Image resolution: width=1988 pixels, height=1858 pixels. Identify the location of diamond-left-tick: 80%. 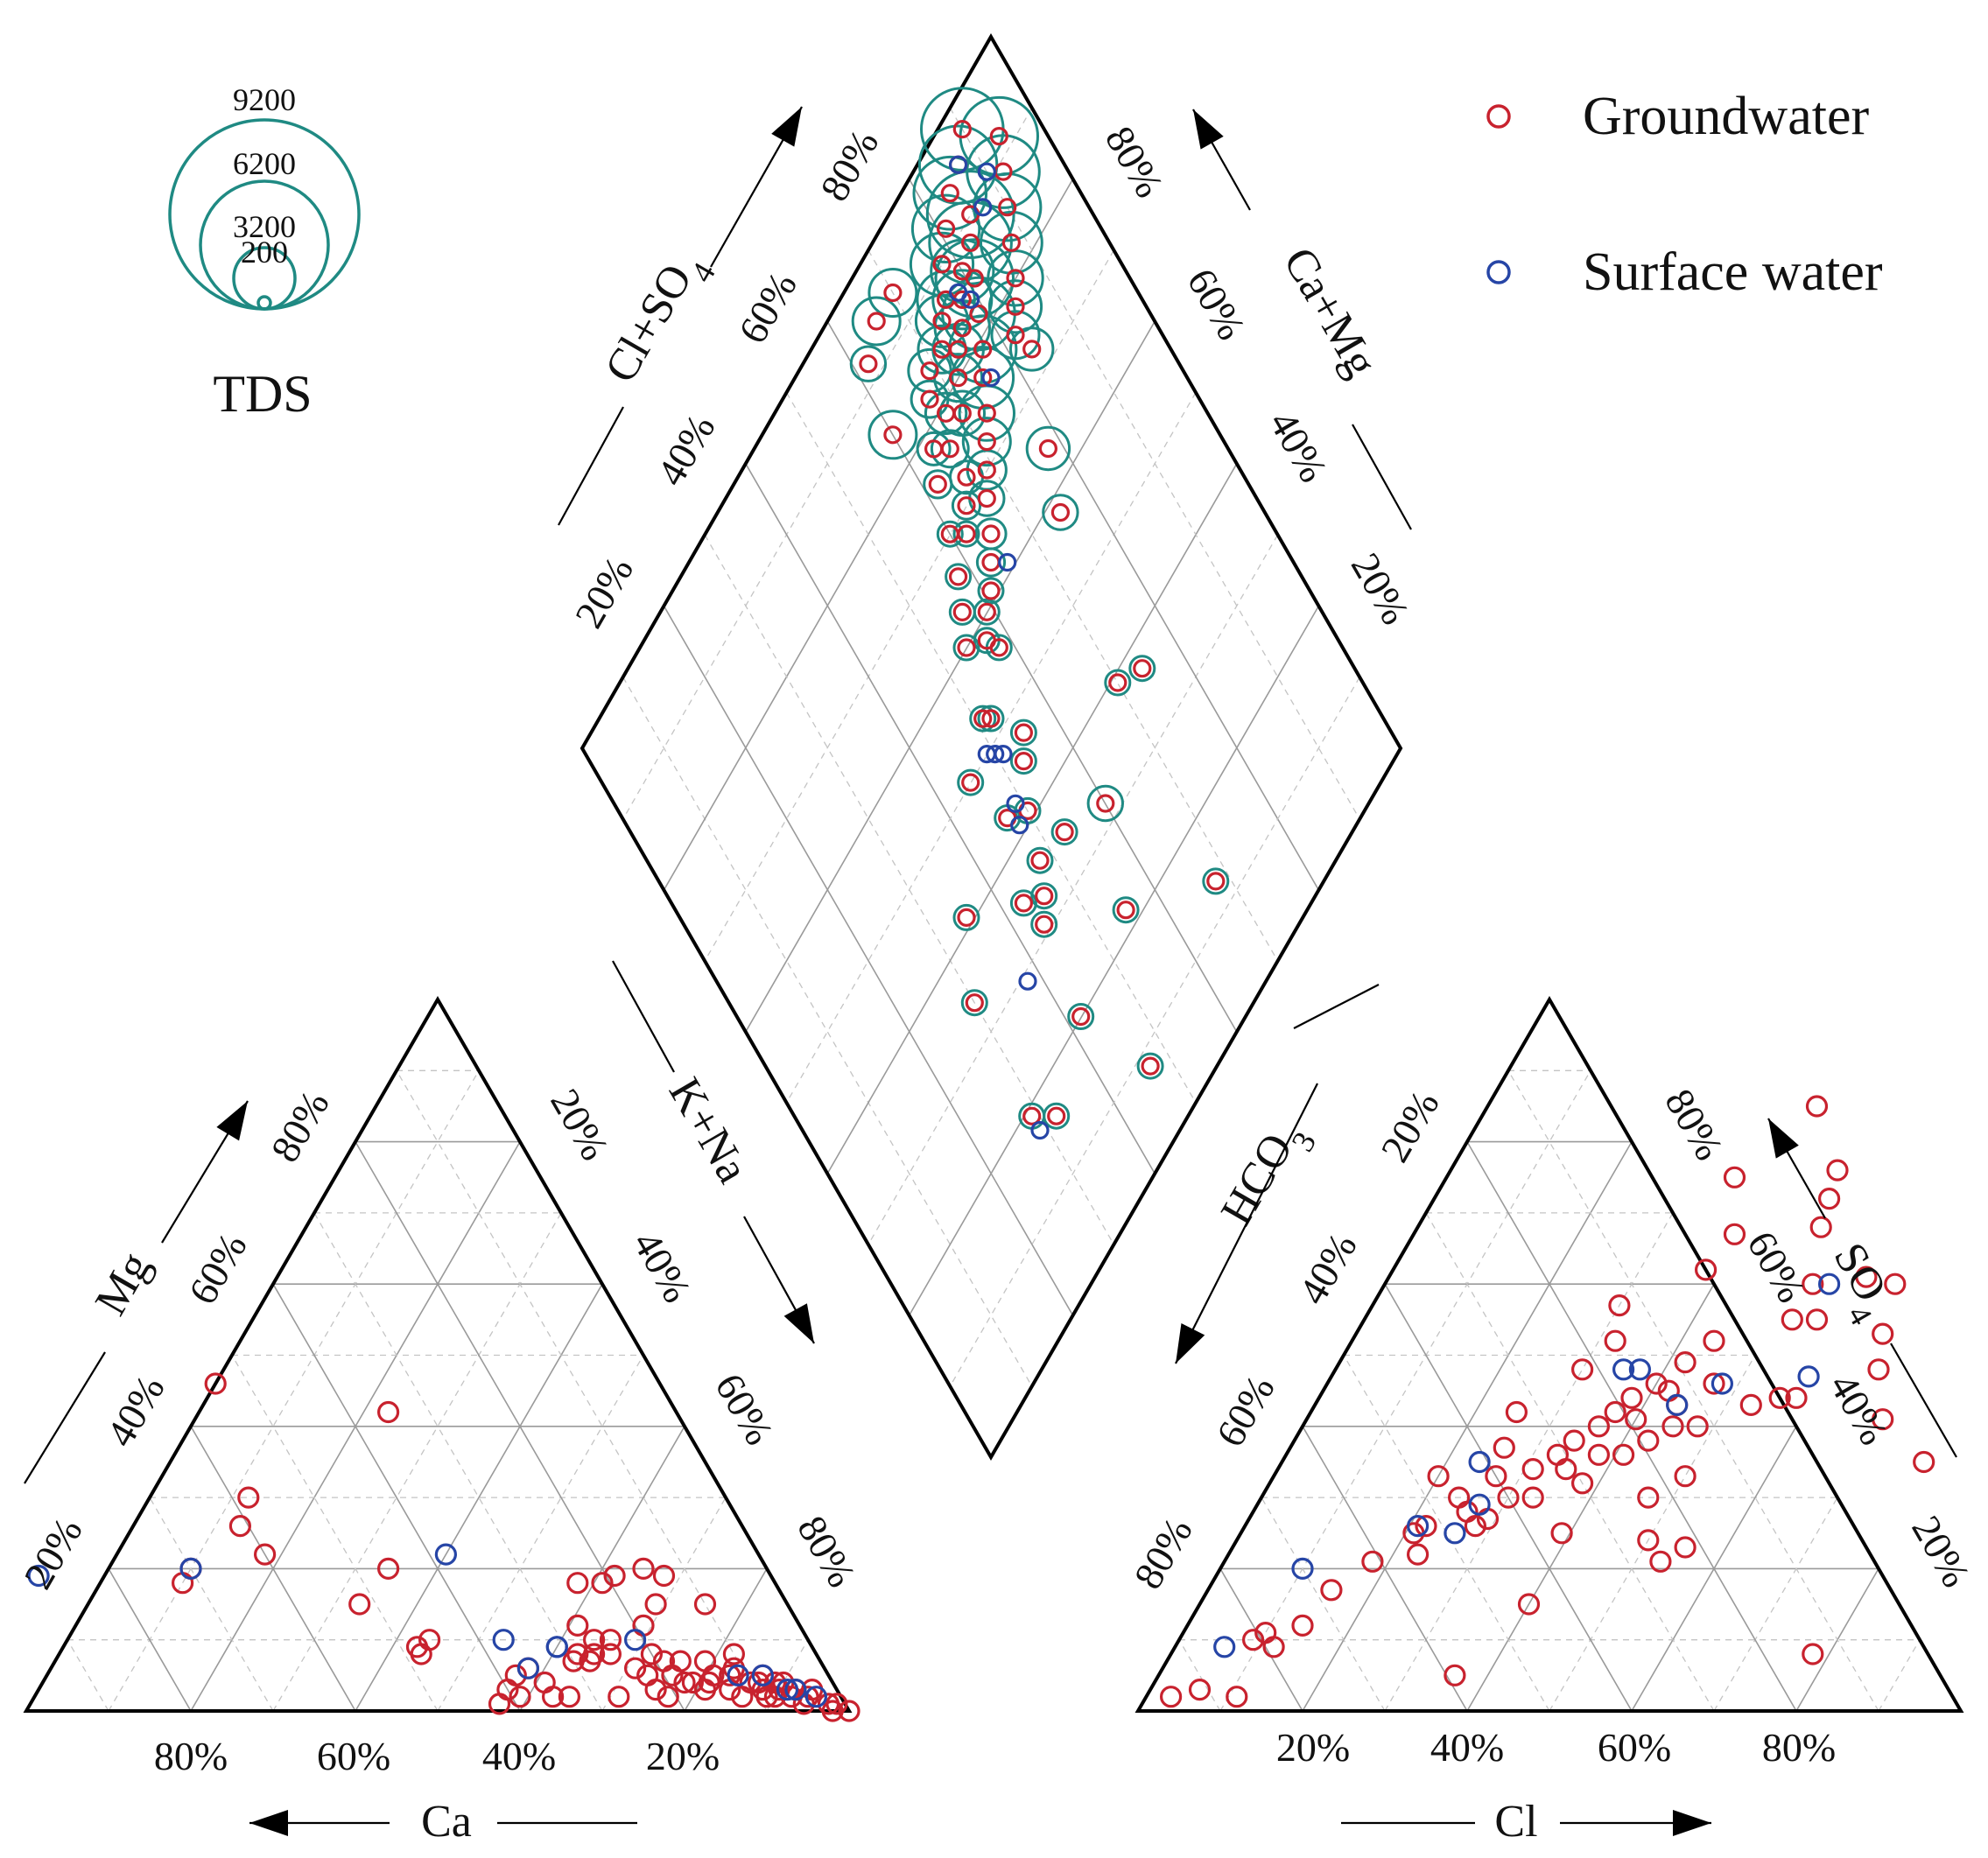
(849, 166).